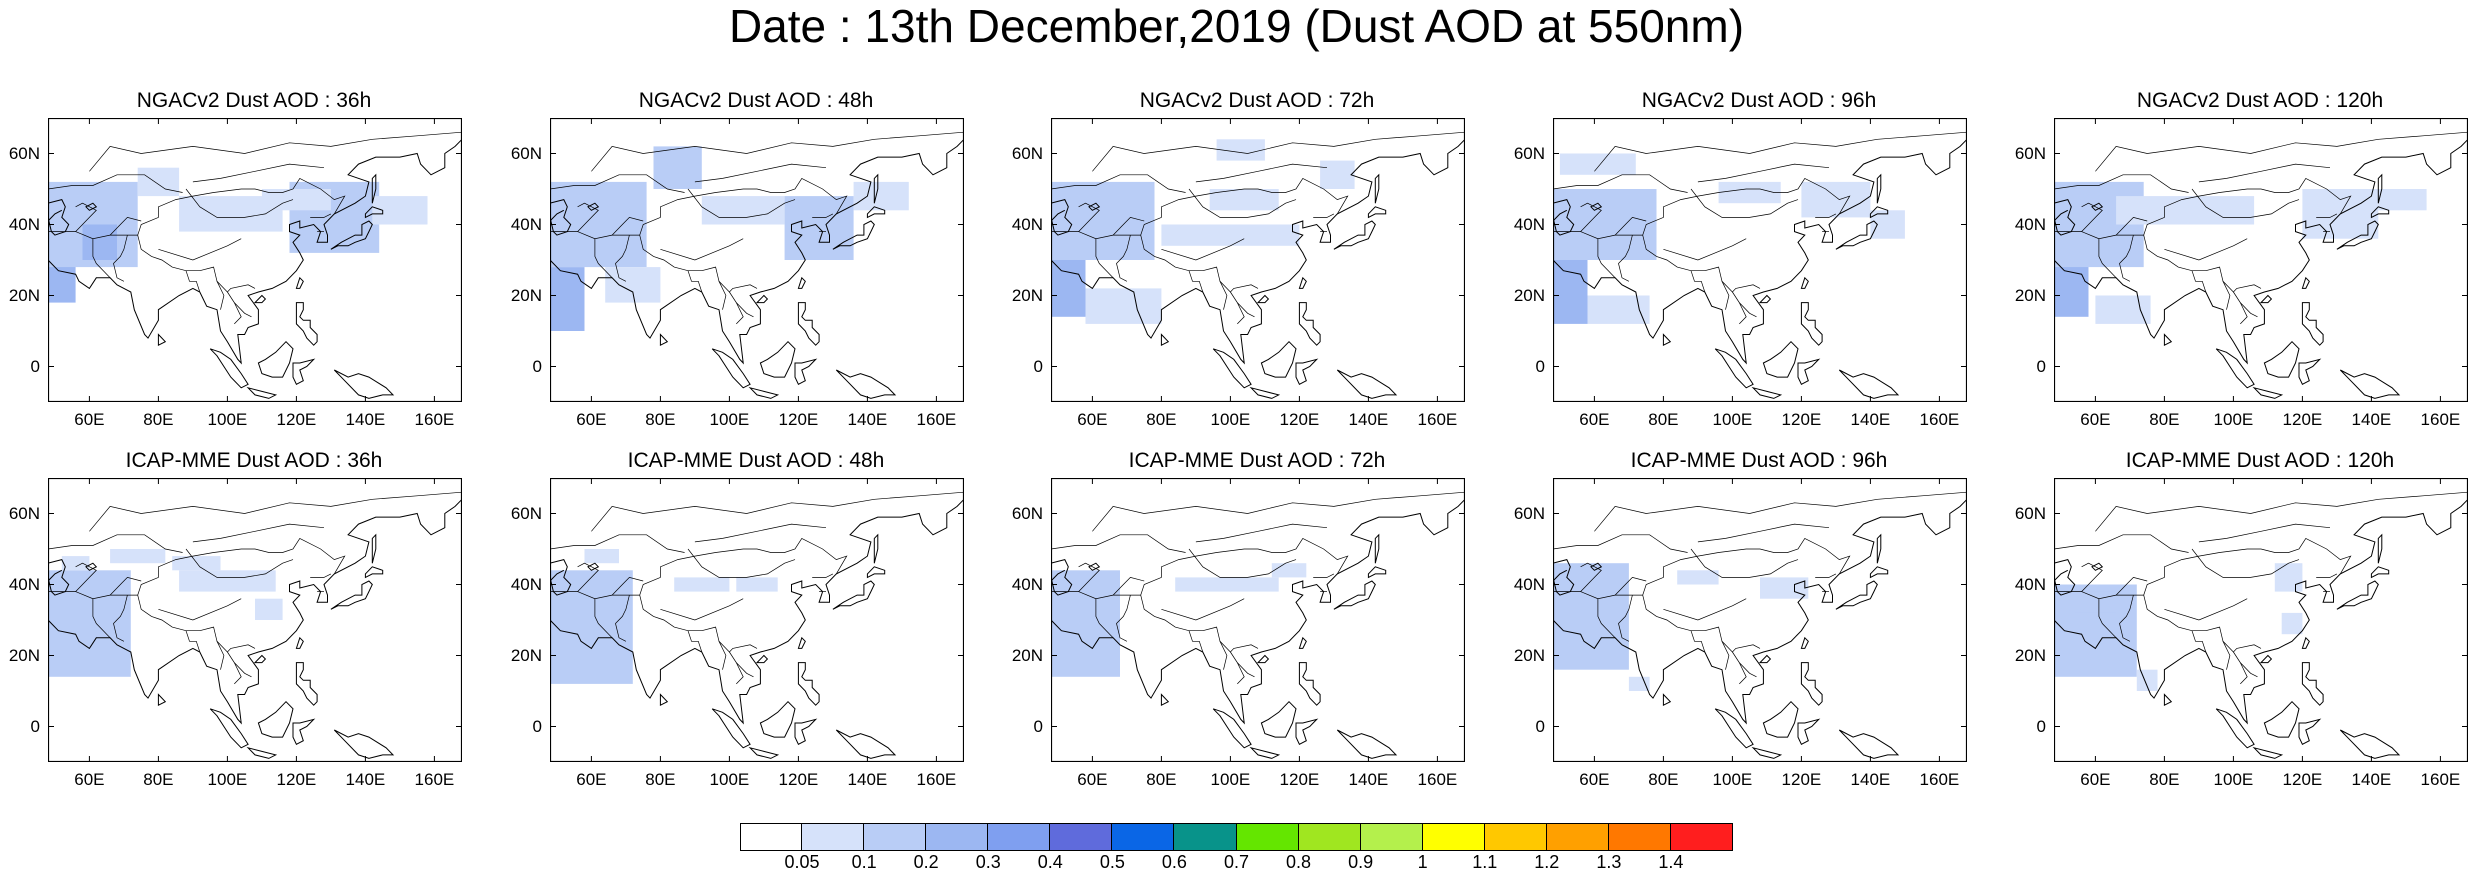  I want to click on colorbar-label: 0.6, so click(1174, 862).